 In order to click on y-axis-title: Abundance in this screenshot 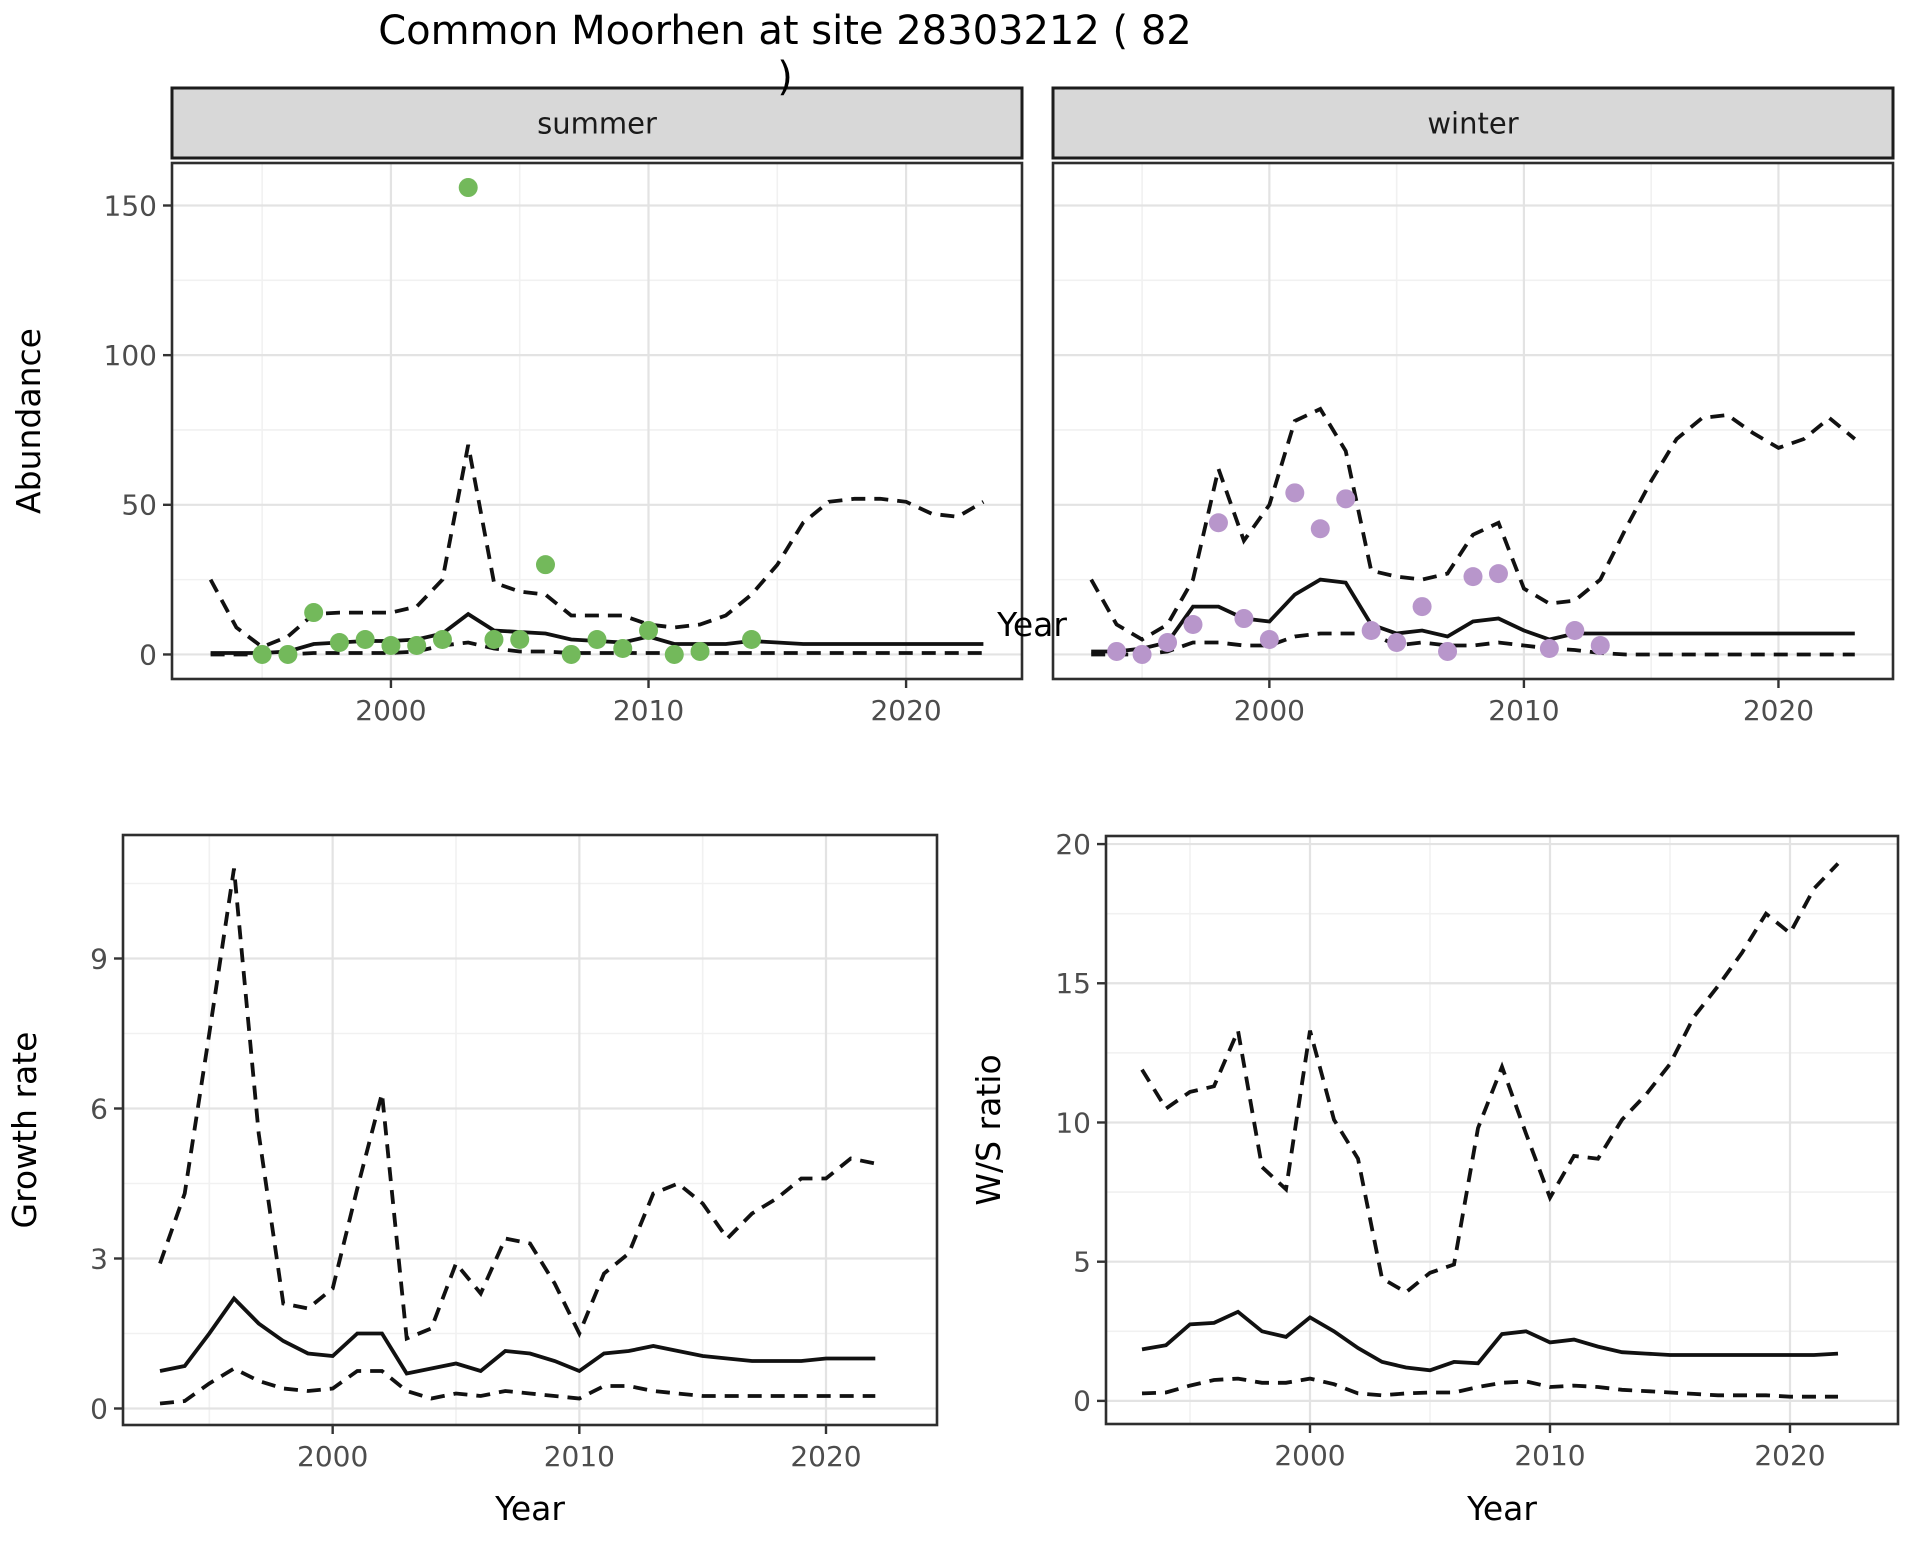, I will do `click(28, 421)`.